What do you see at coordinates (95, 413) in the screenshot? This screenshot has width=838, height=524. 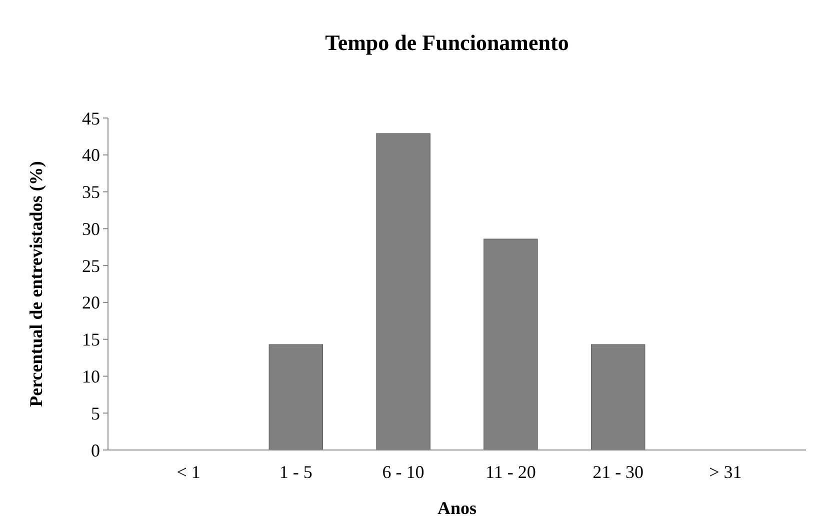 I see `y-tick-label: 5` at bounding box center [95, 413].